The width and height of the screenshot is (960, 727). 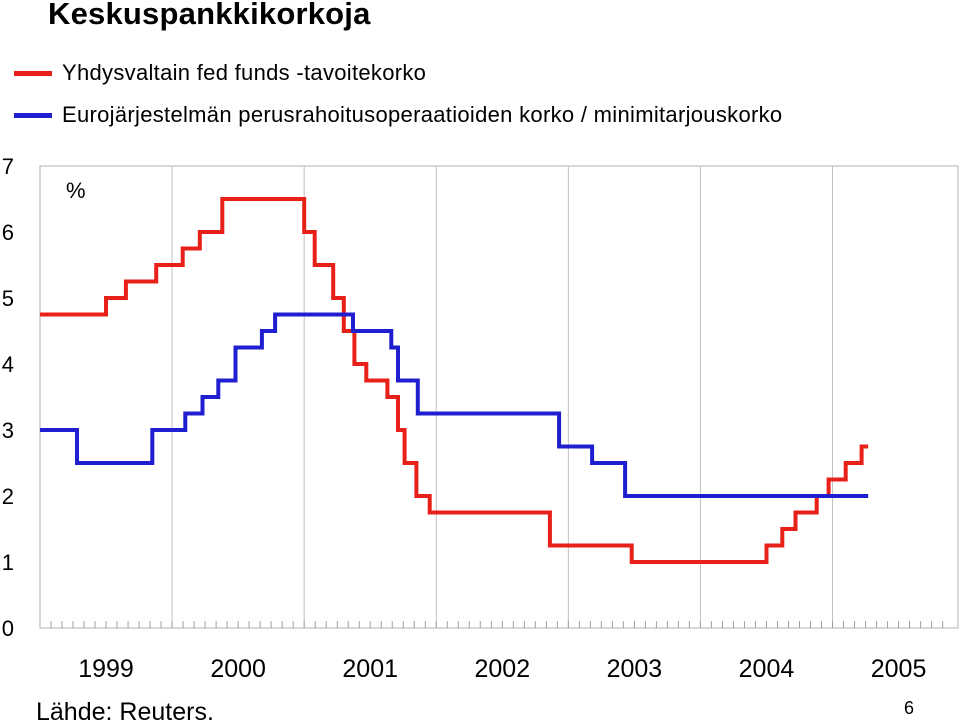 I want to click on y-tick-label: 6, so click(x=8, y=232).